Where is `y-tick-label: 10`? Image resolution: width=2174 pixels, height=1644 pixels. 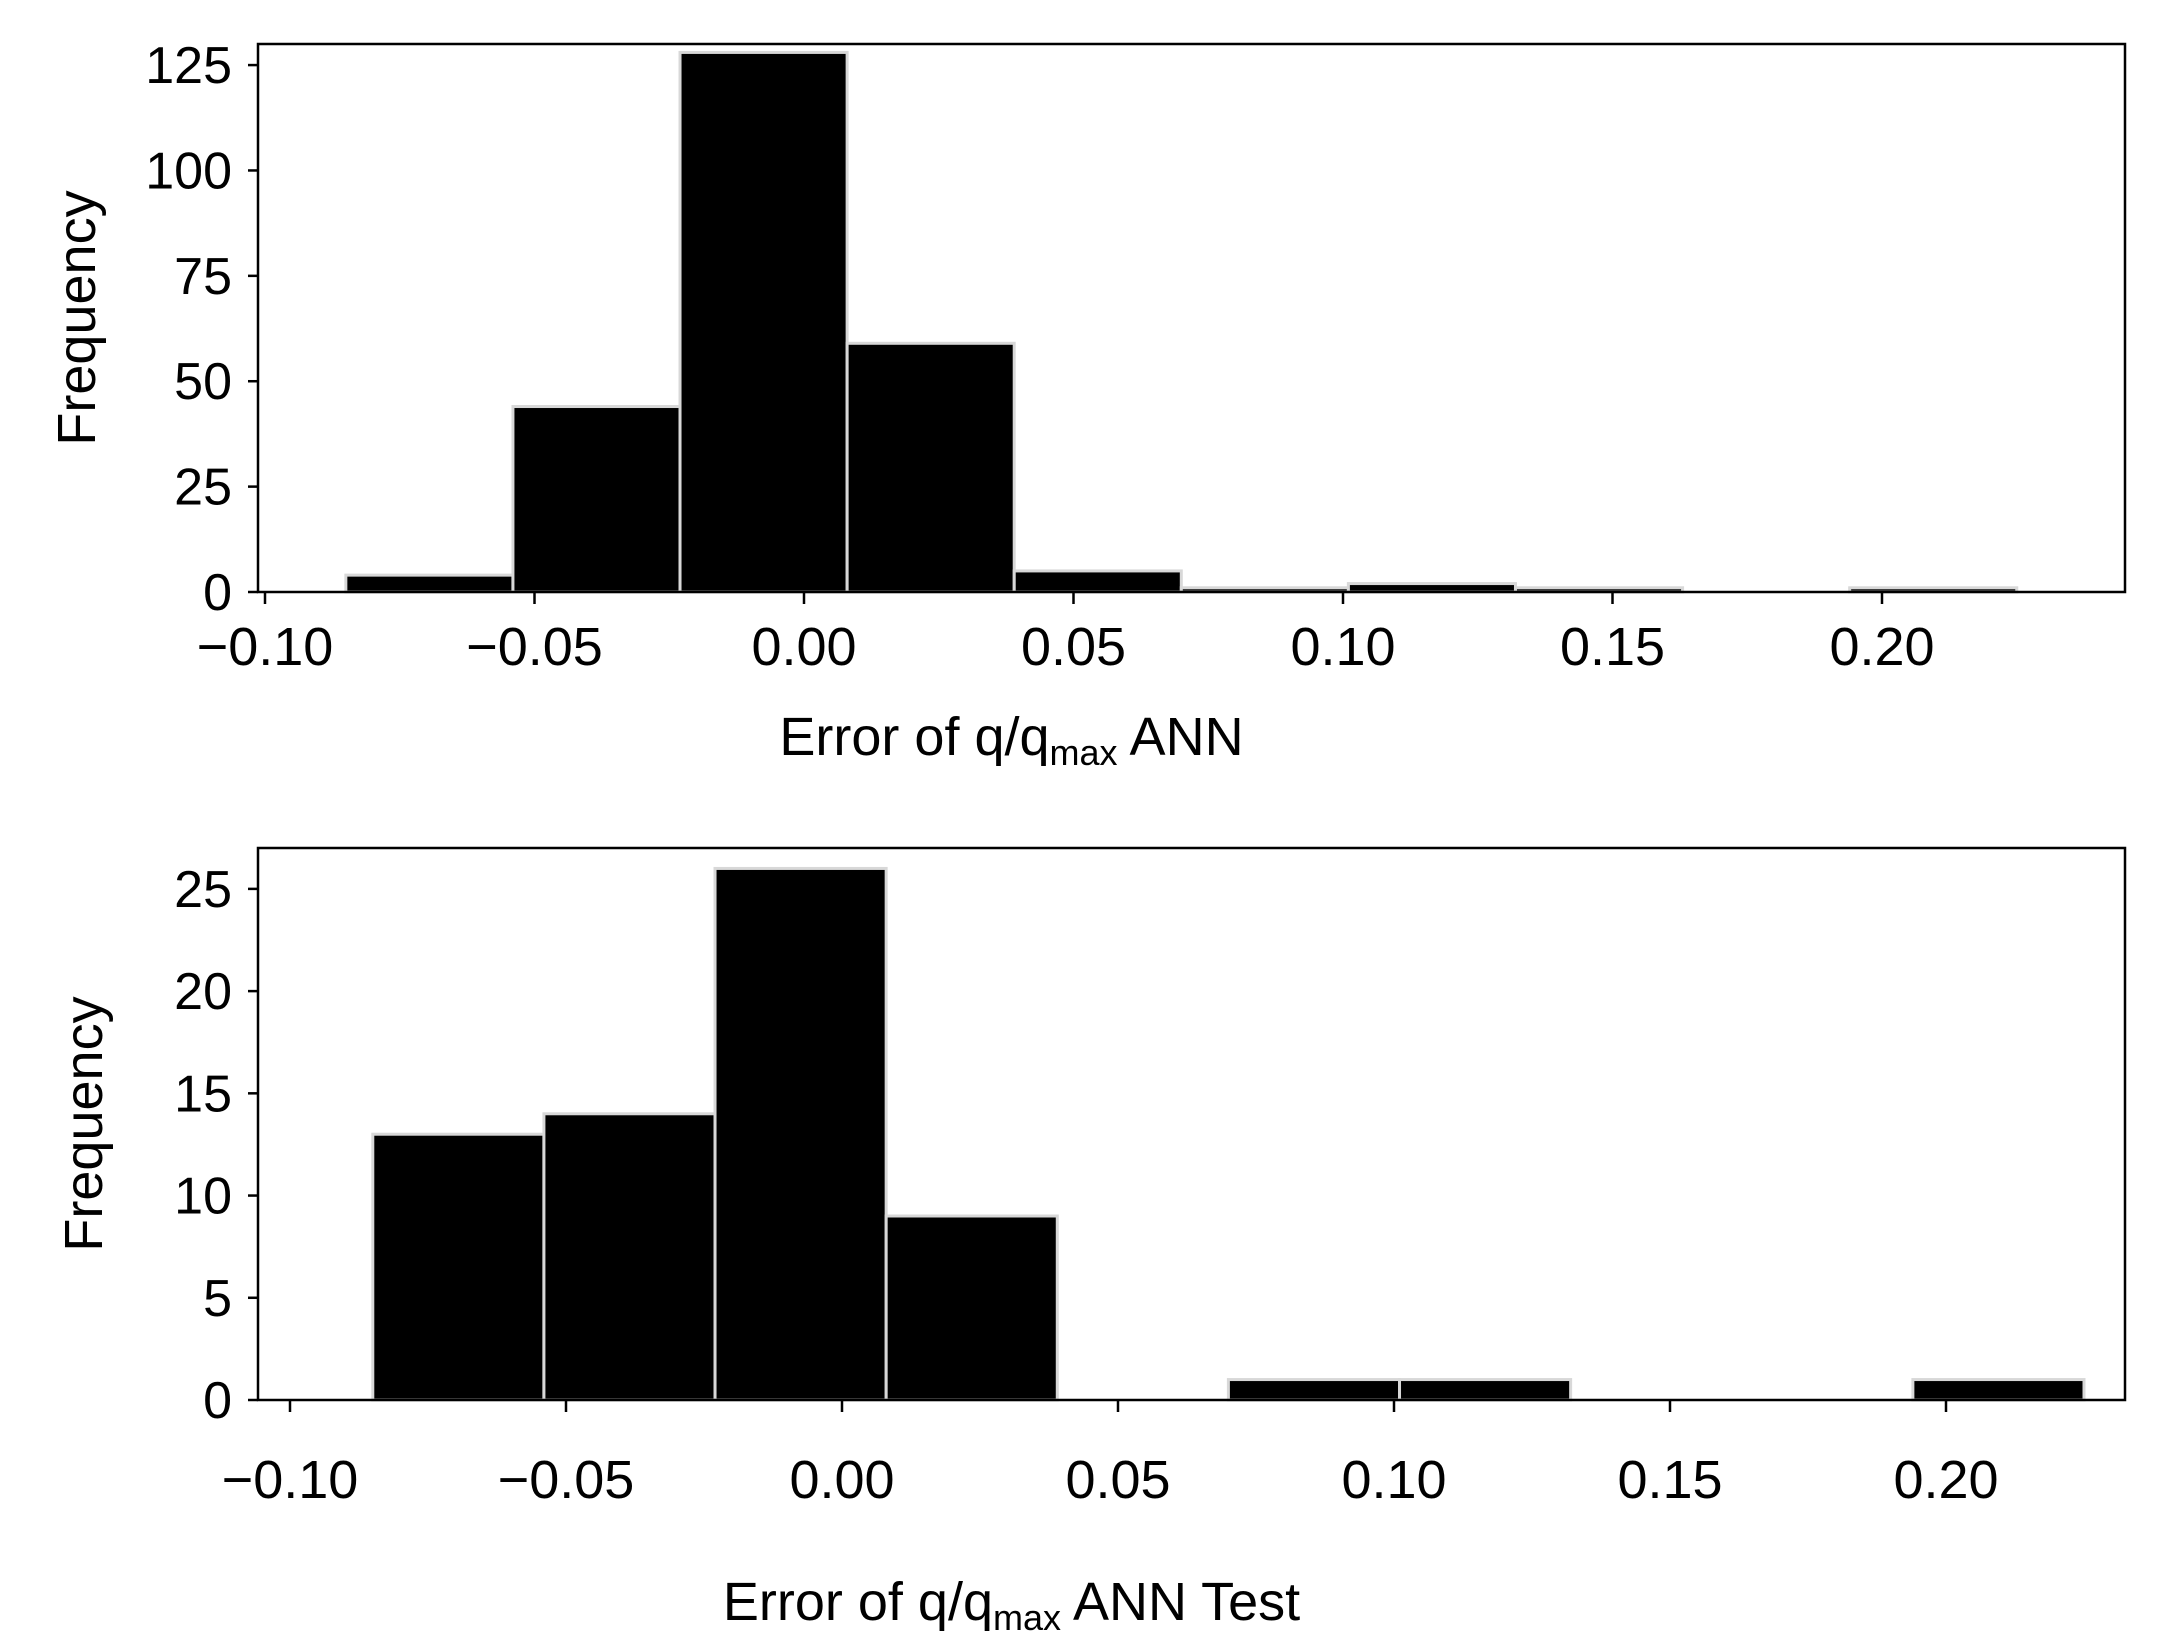
y-tick-label: 10 is located at coordinates (203, 1197).